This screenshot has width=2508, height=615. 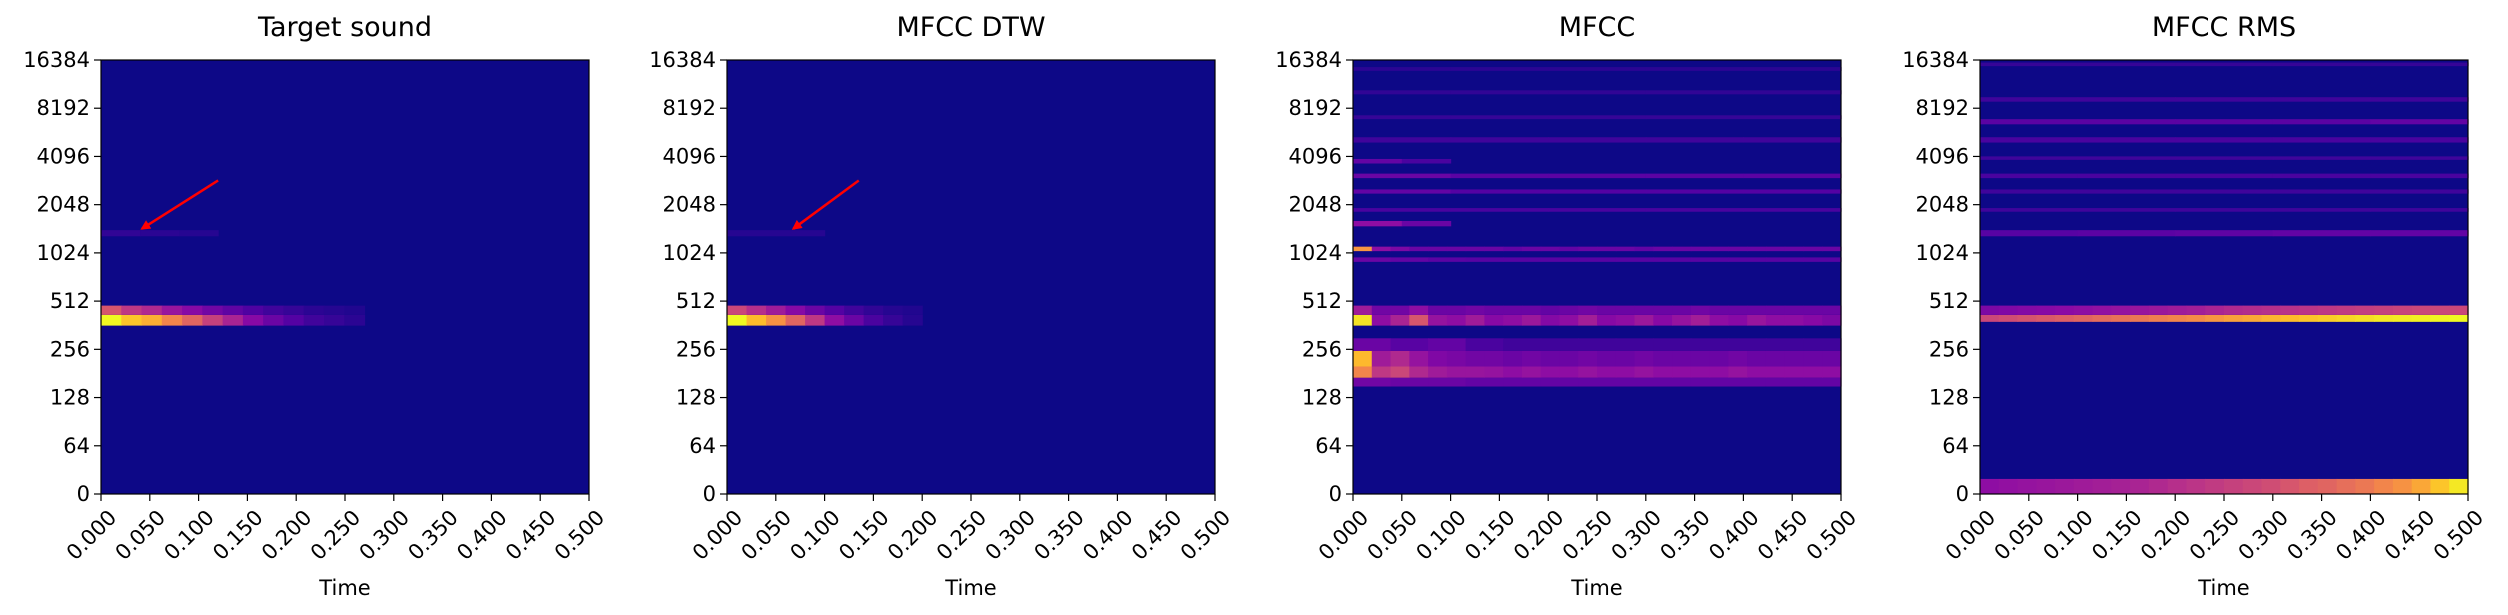 What do you see at coordinates (1949, 349) in the screenshot?
I see `y-tick-label: 256` at bounding box center [1949, 349].